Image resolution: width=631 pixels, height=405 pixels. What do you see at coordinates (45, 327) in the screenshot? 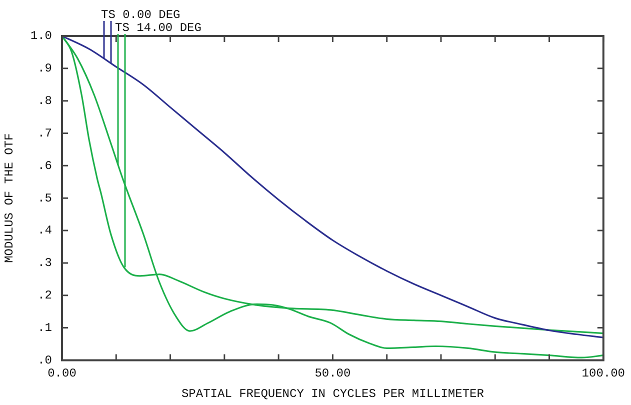
I see `y-tick-label: .1` at bounding box center [45, 327].